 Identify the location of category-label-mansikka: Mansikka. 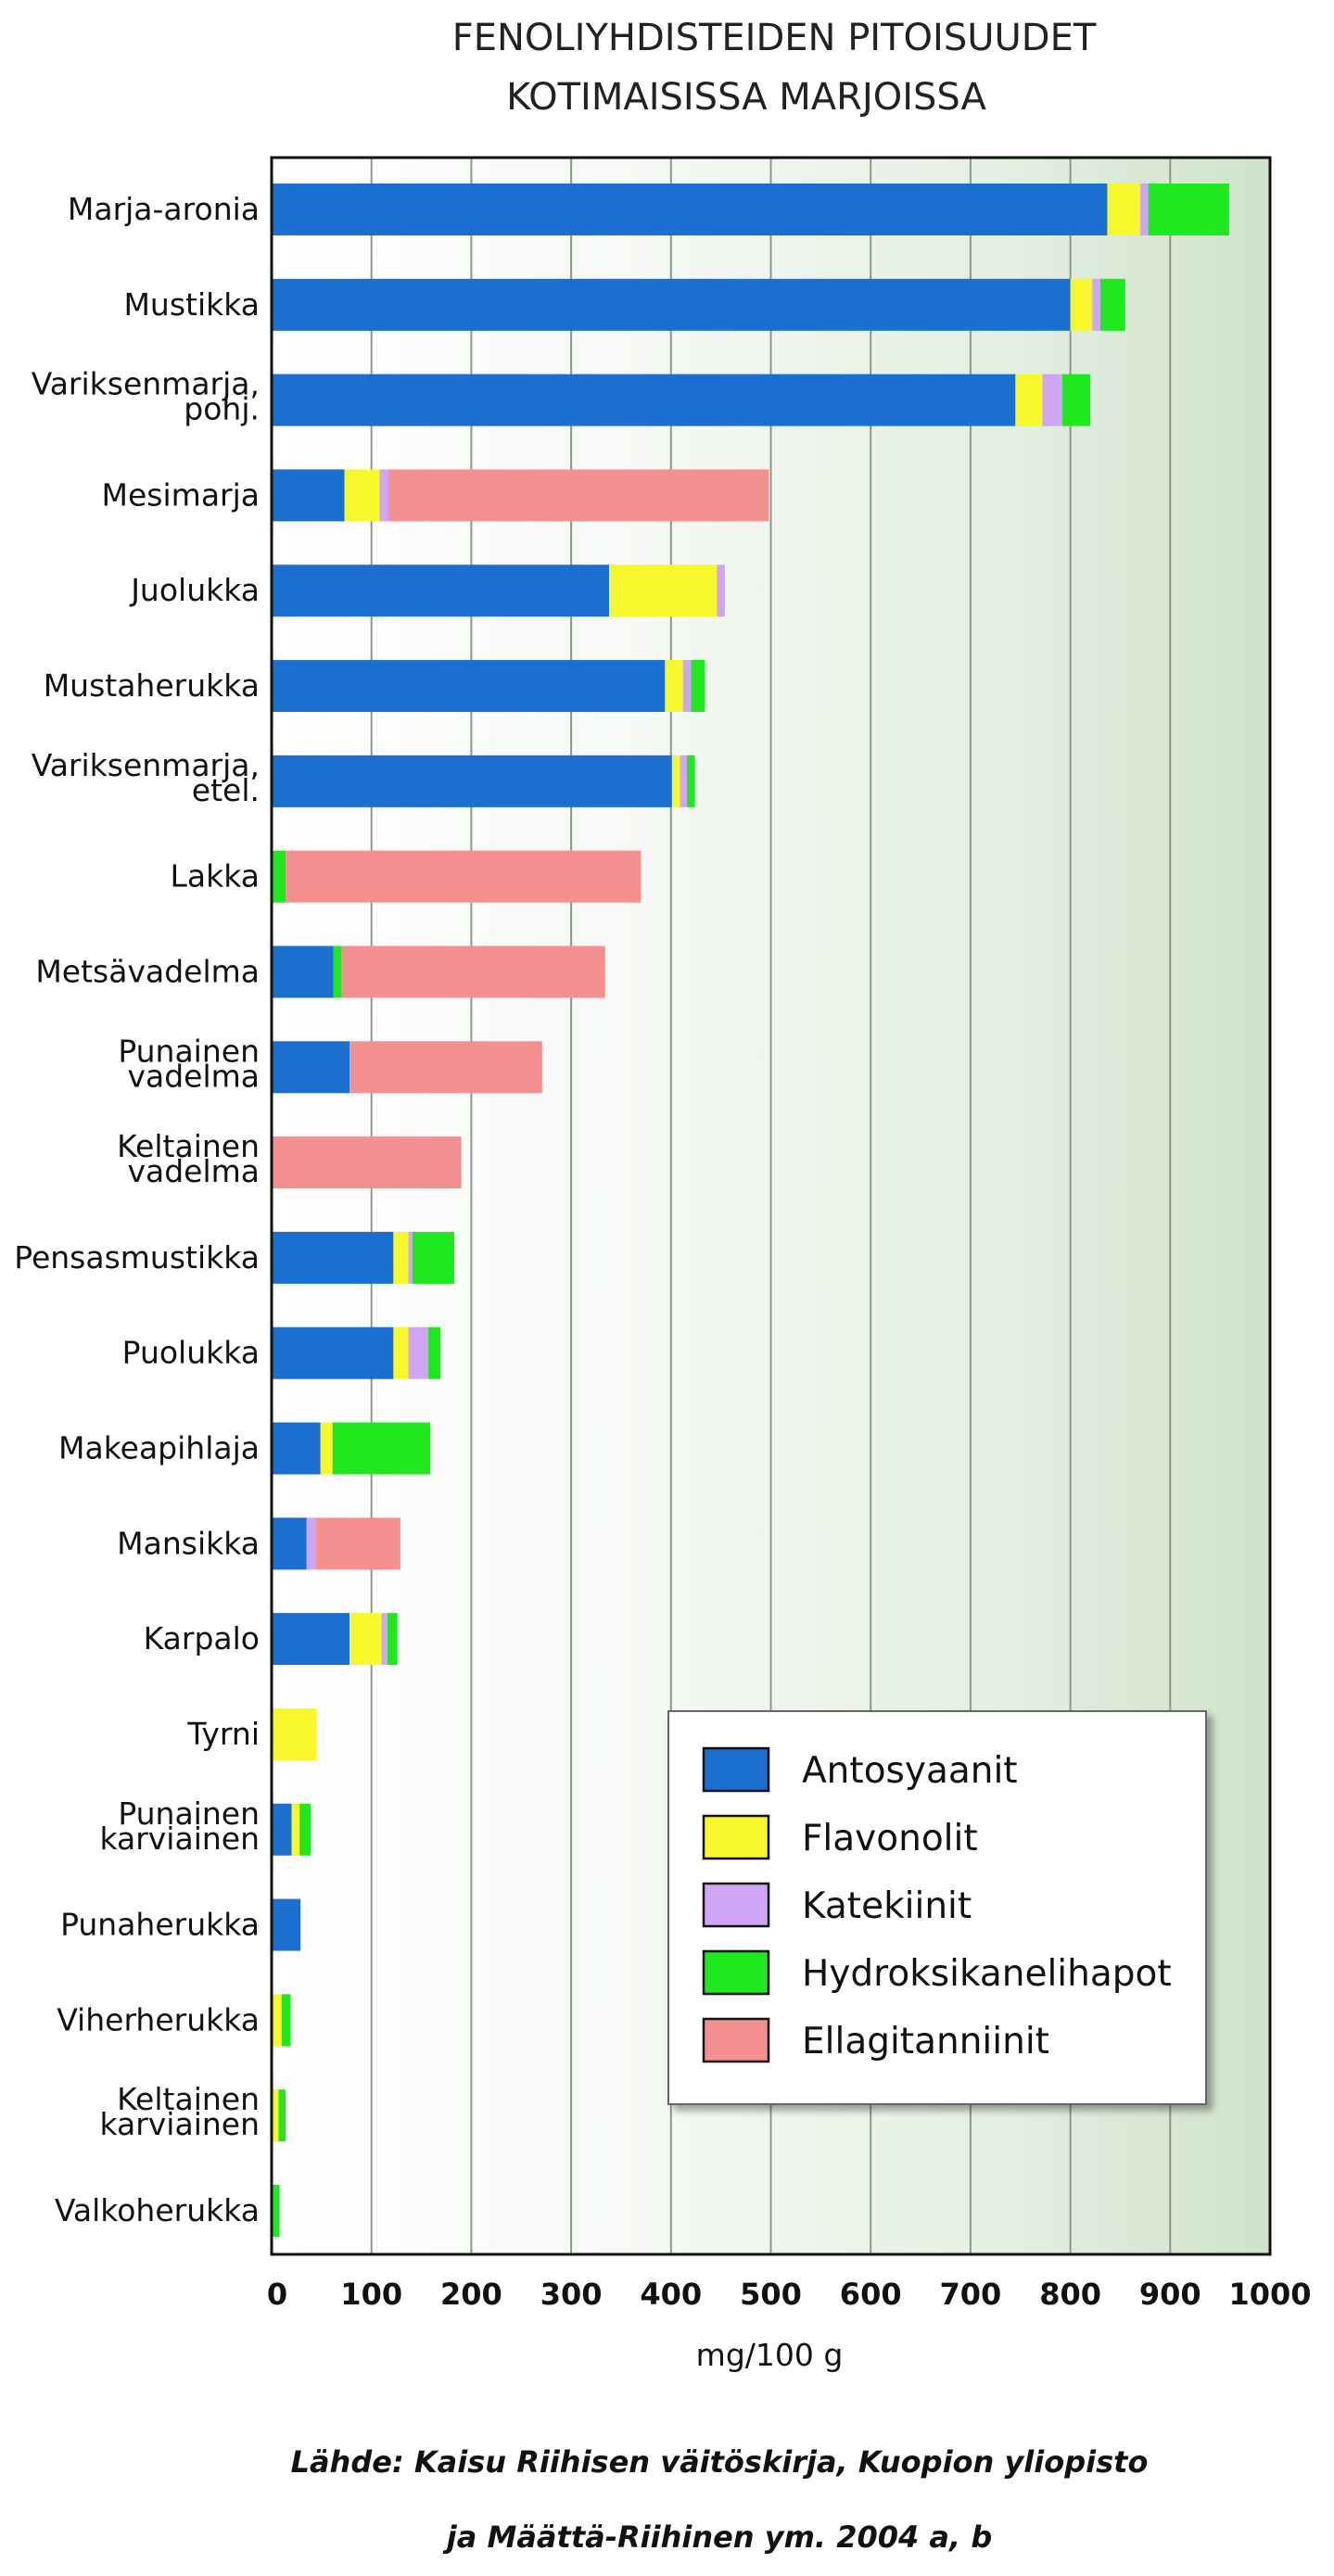
(188, 1543).